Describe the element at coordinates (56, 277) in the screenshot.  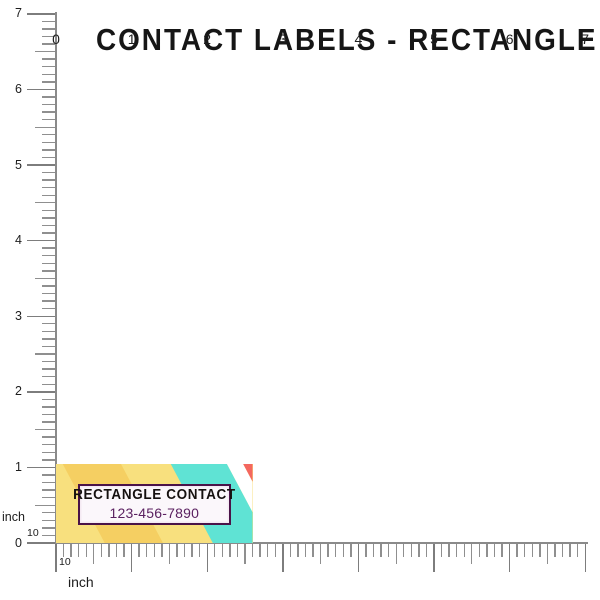
I see `vertical-ruler-spine` at that location.